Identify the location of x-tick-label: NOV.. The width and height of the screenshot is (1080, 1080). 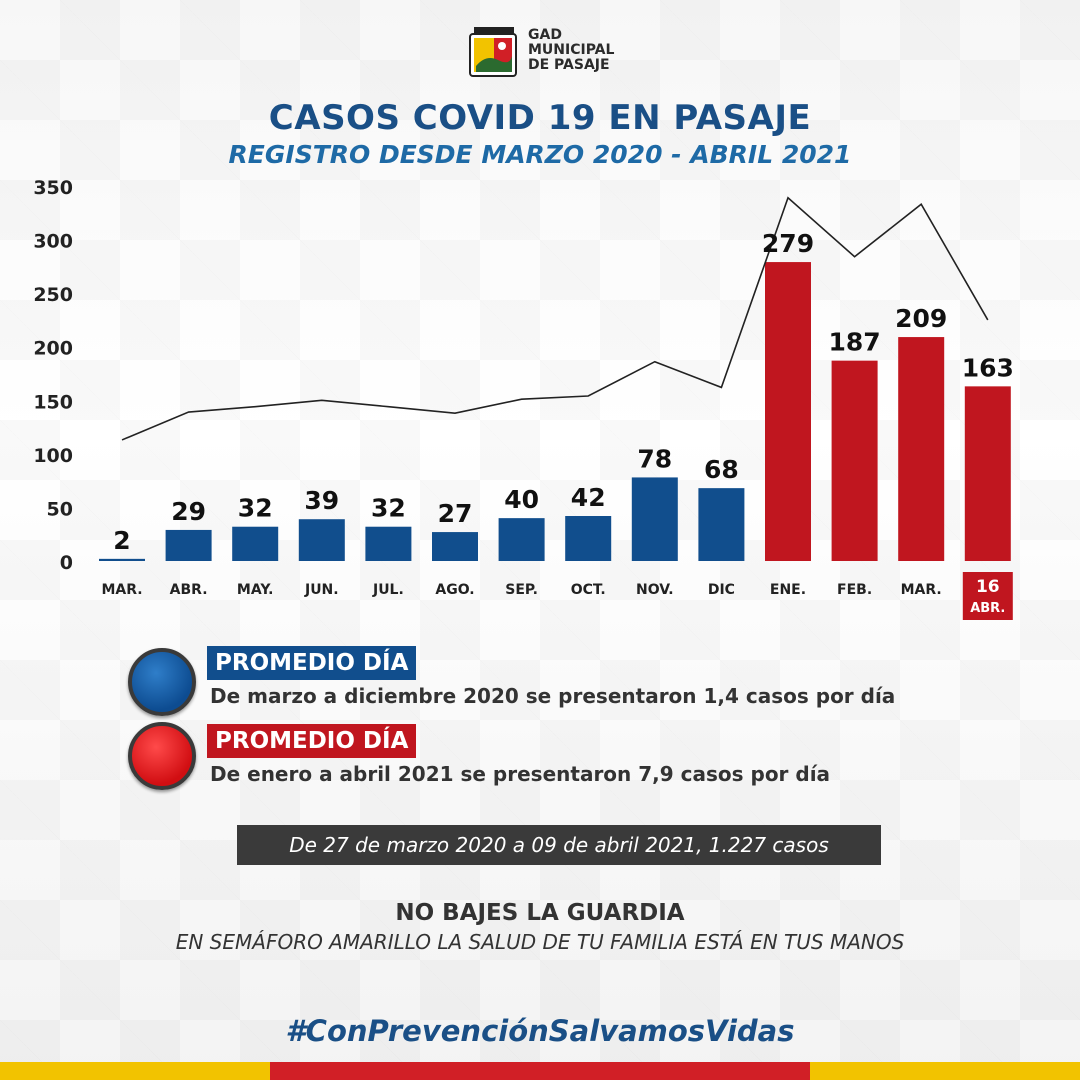
(655, 590).